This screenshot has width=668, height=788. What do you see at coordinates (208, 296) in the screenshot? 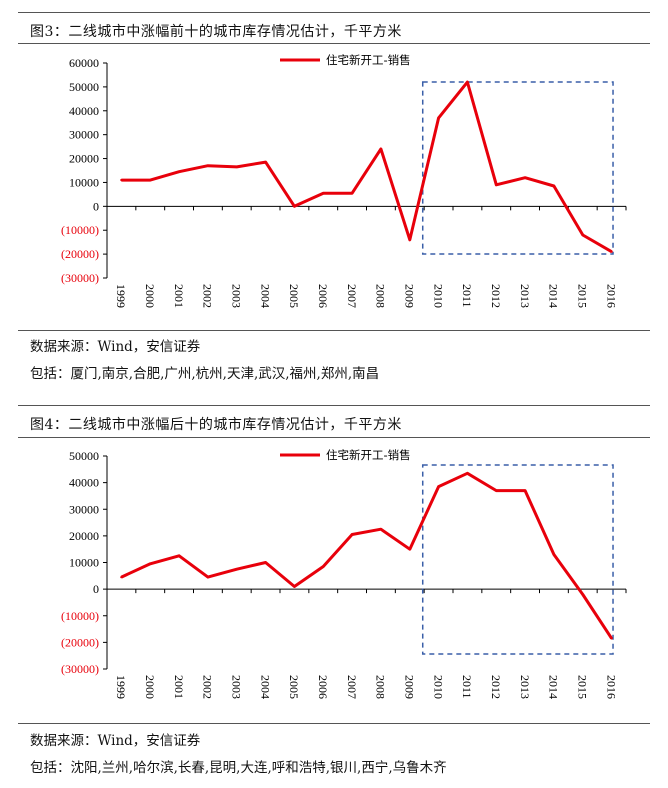
I see `chart1-x-tick-label: 2002` at bounding box center [208, 296].